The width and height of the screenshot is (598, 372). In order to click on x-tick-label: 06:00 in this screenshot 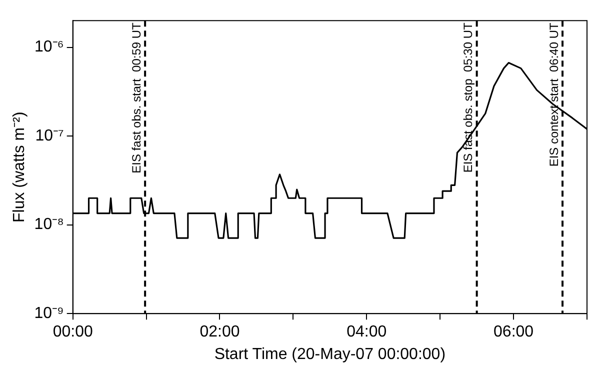, I will do `click(514, 332)`.